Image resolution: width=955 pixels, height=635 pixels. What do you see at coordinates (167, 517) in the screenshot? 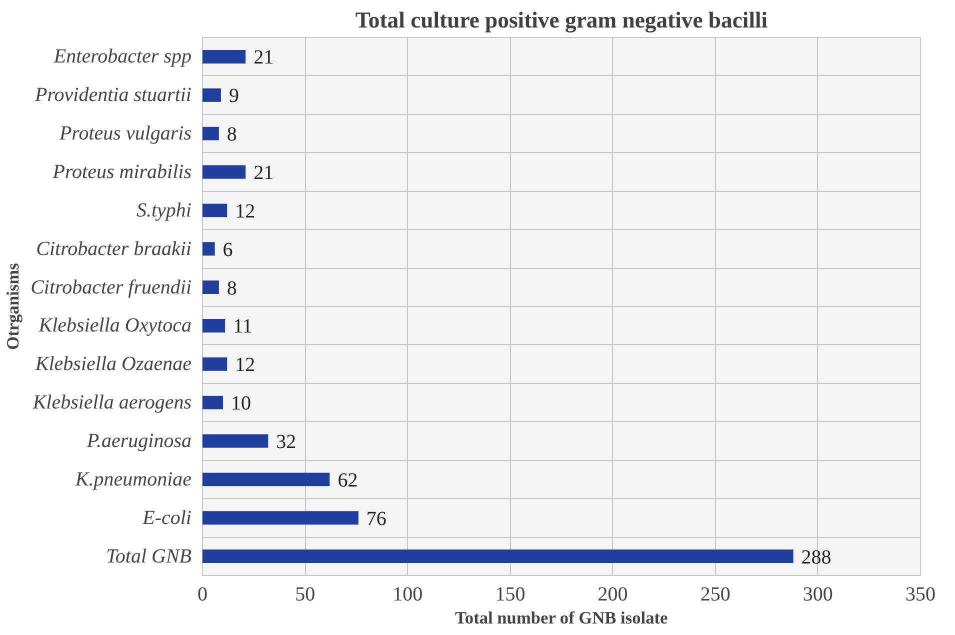
I see `y-tick-label: E-coli` at bounding box center [167, 517].